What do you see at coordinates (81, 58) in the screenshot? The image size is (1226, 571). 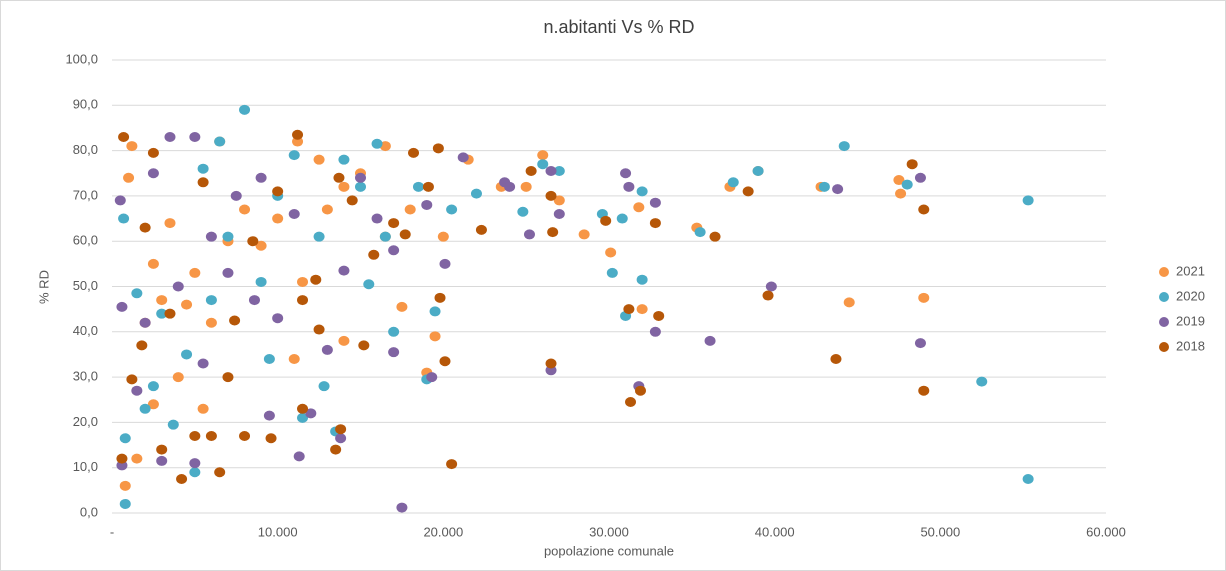 I see `y-tick-label: 100,0` at bounding box center [81, 58].